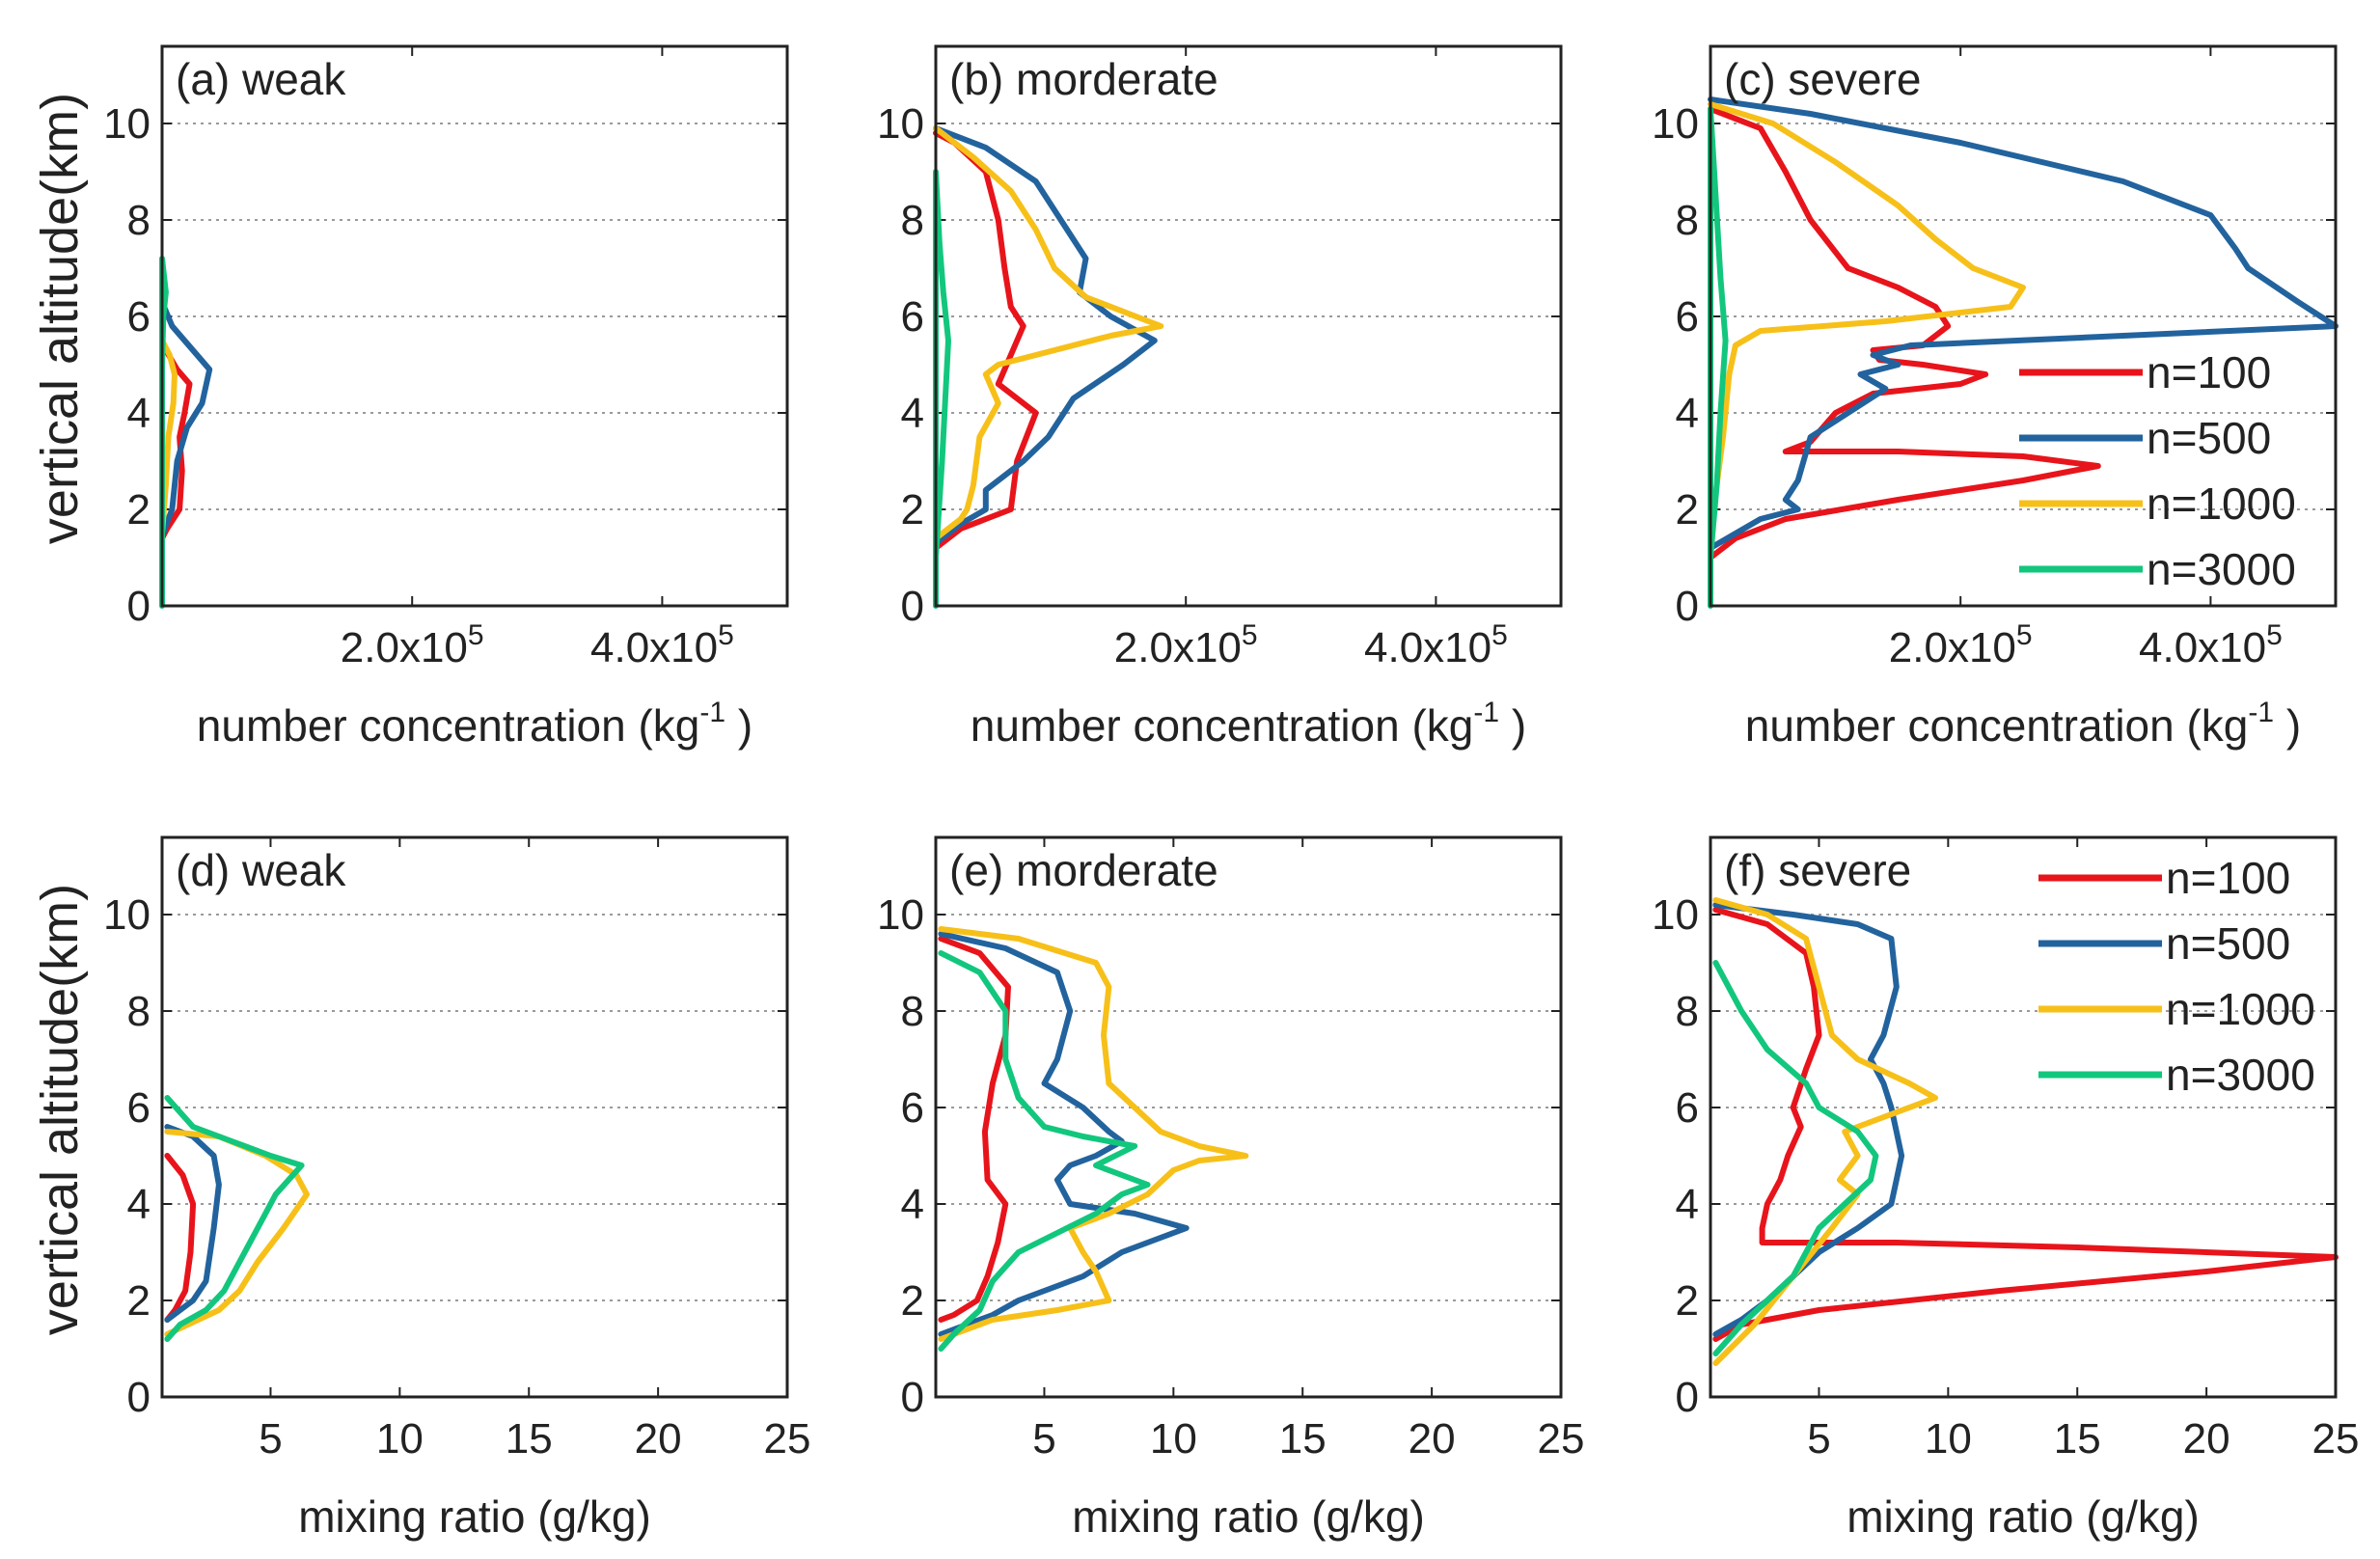 Image resolution: width=2380 pixels, height=1559 pixels. I want to click on y-axis-label-bottom: vertical altitude(km), so click(60, 1110).